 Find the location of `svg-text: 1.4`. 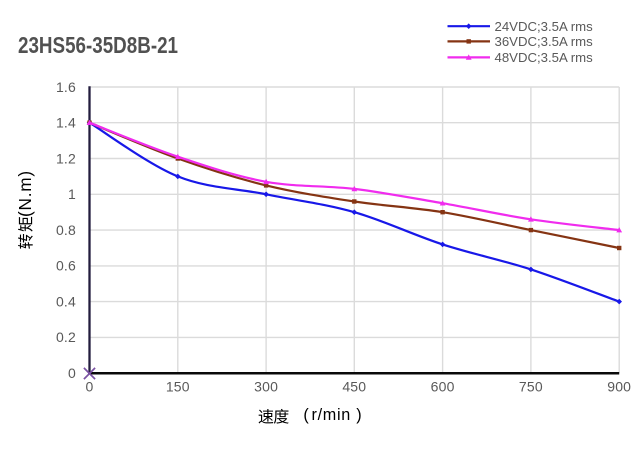

svg-text: 1.4 is located at coordinates (66, 123).